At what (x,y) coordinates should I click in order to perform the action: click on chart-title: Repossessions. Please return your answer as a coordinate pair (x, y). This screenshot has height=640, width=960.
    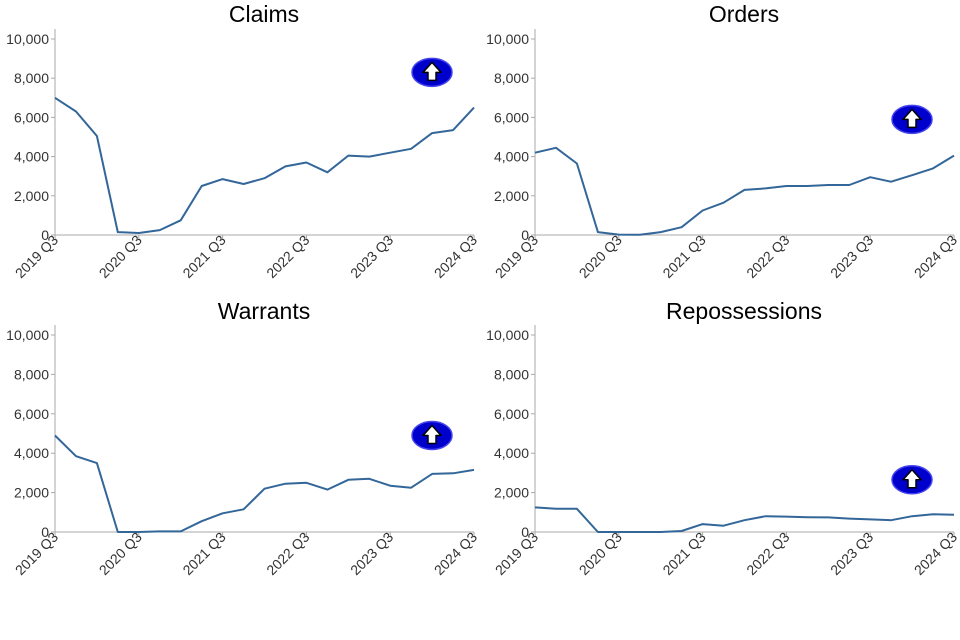
    Looking at the image, I should click on (744, 311).